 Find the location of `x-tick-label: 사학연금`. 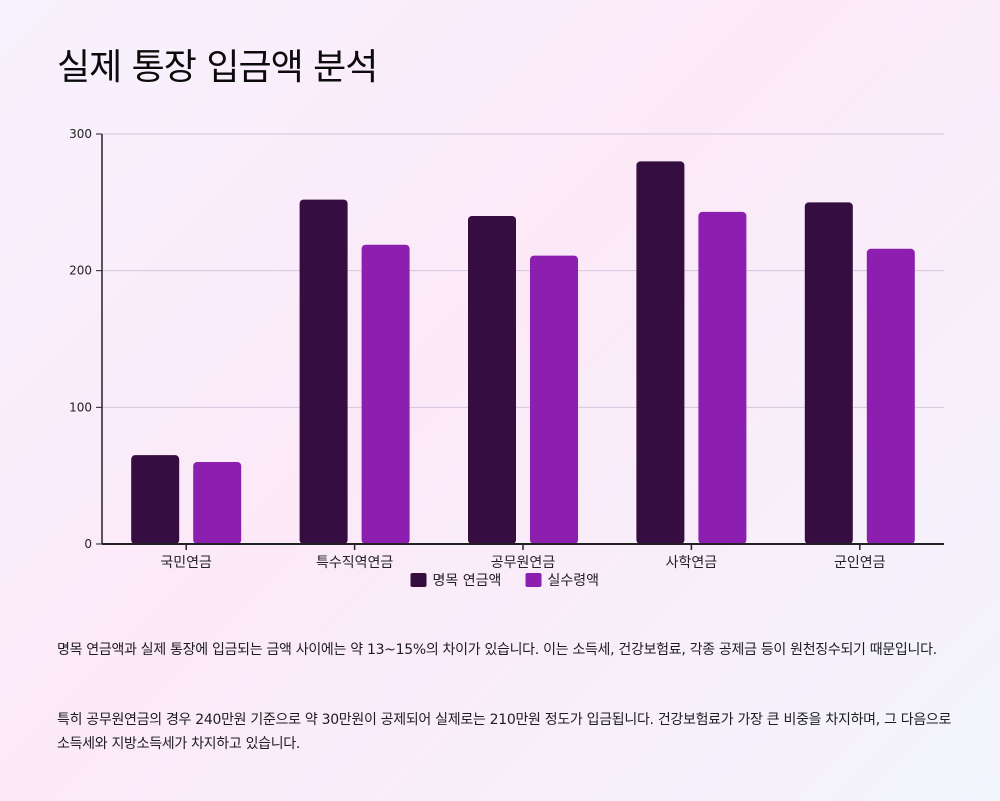

x-tick-label: 사학연금 is located at coordinates (692, 563).